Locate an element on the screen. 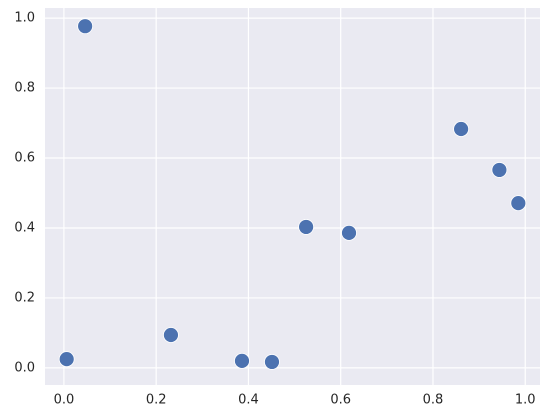 This screenshot has width=550, height=416. x-tick-label: 1.0 is located at coordinates (525, 400).